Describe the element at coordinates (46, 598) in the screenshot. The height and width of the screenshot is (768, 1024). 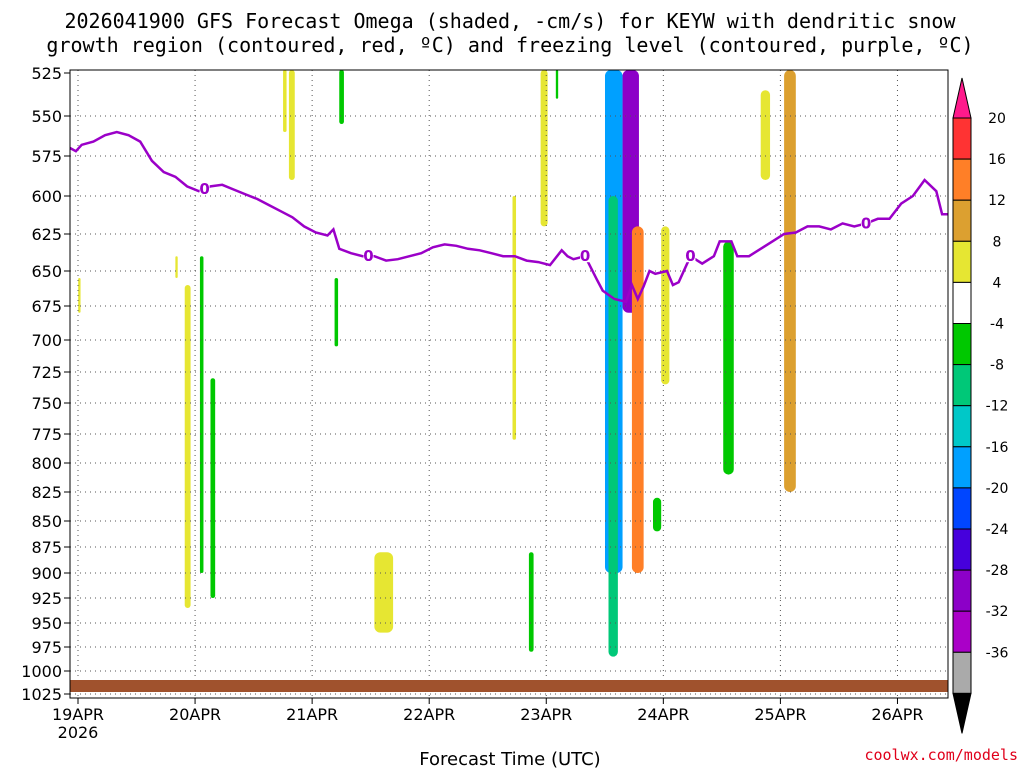
I see `y-tick-label: 925` at that location.